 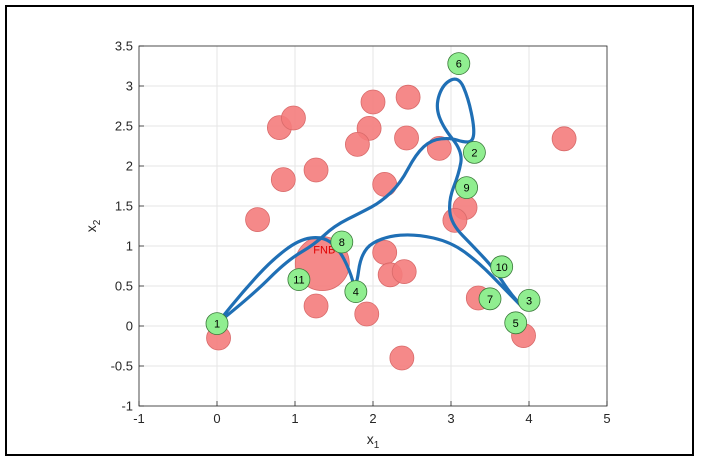 I want to click on waypoint-label: 3, so click(x=529, y=301).